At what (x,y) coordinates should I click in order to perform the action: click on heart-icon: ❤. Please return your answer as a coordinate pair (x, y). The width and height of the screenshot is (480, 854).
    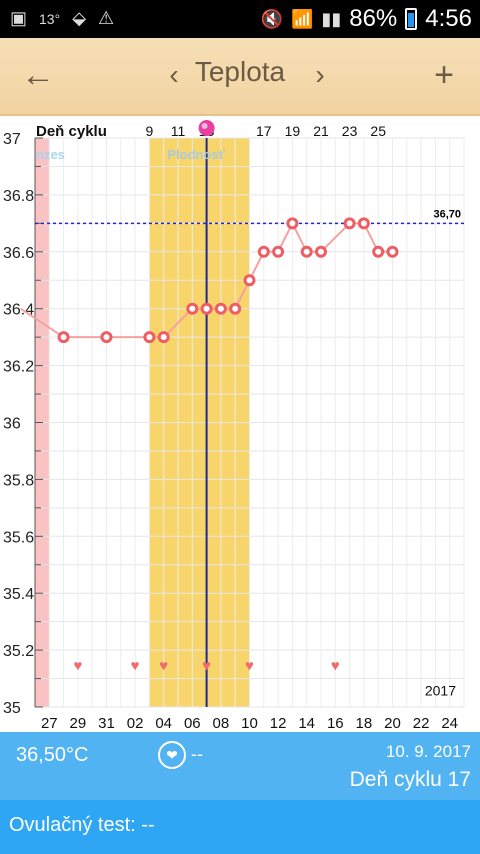
    Looking at the image, I should click on (172, 755).